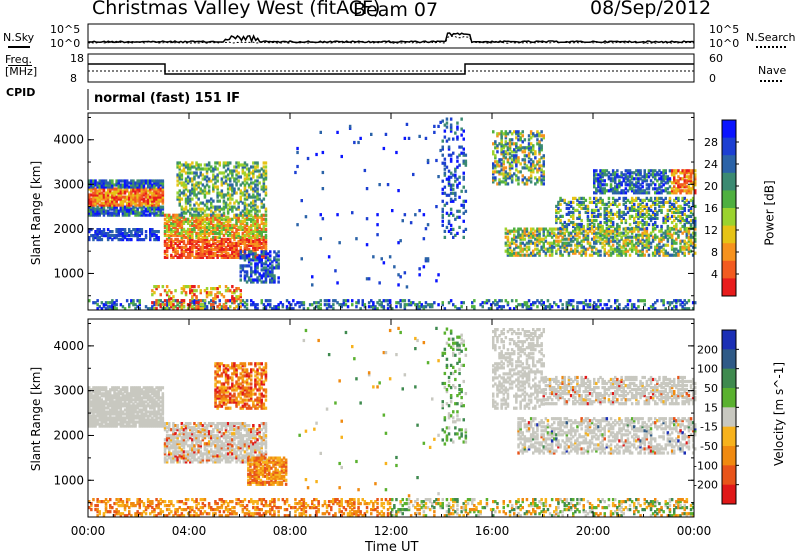  What do you see at coordinates (68, 273) in the screenshot?
I see `y-tick-label: 1000` at bounding box center [68, 273].